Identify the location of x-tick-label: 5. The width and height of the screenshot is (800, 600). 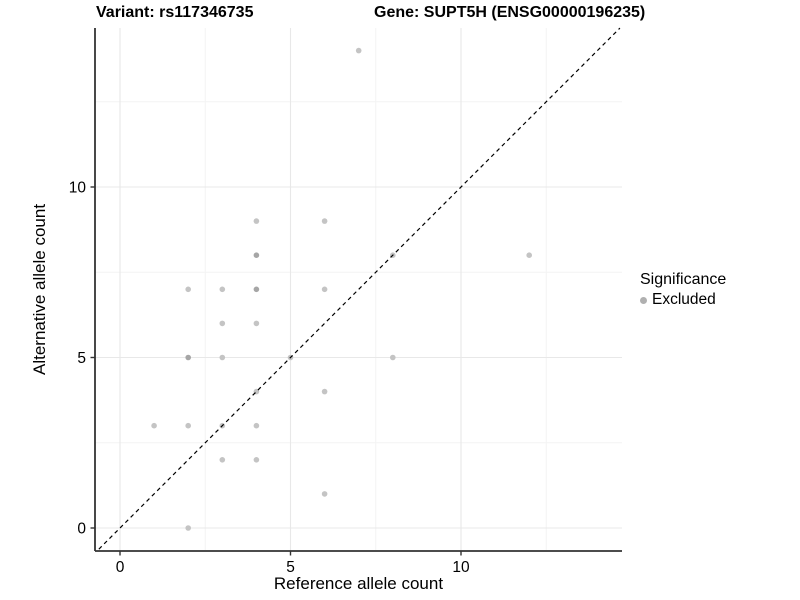
(290, 567).